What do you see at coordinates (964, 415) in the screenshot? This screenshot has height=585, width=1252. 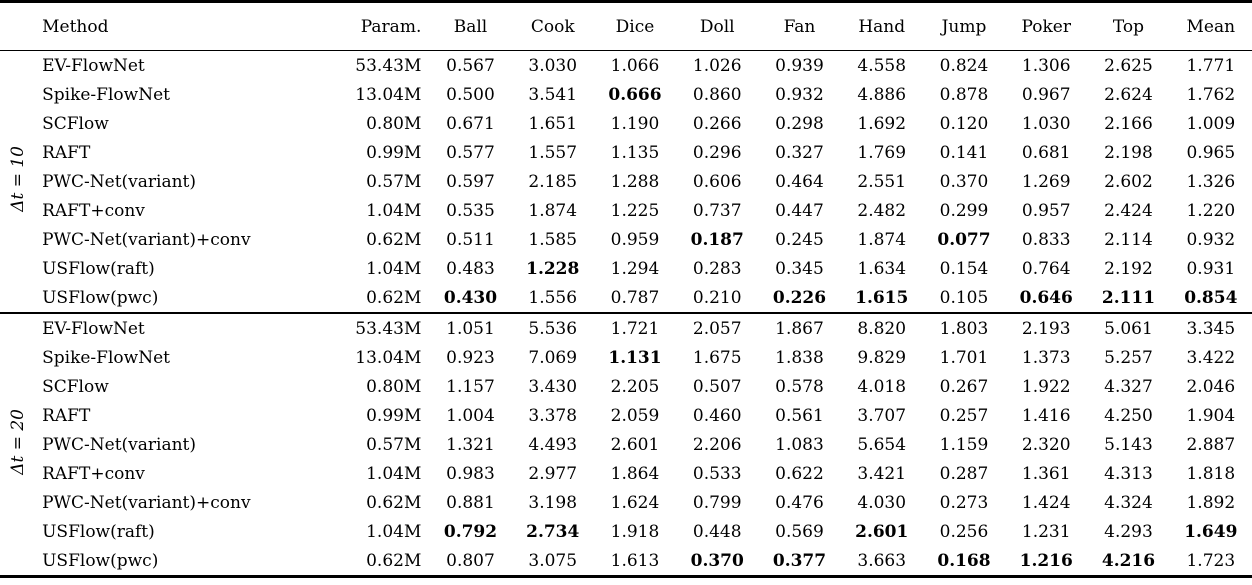 I see `value-cell: 0.257` at bounding box center [964, 415].